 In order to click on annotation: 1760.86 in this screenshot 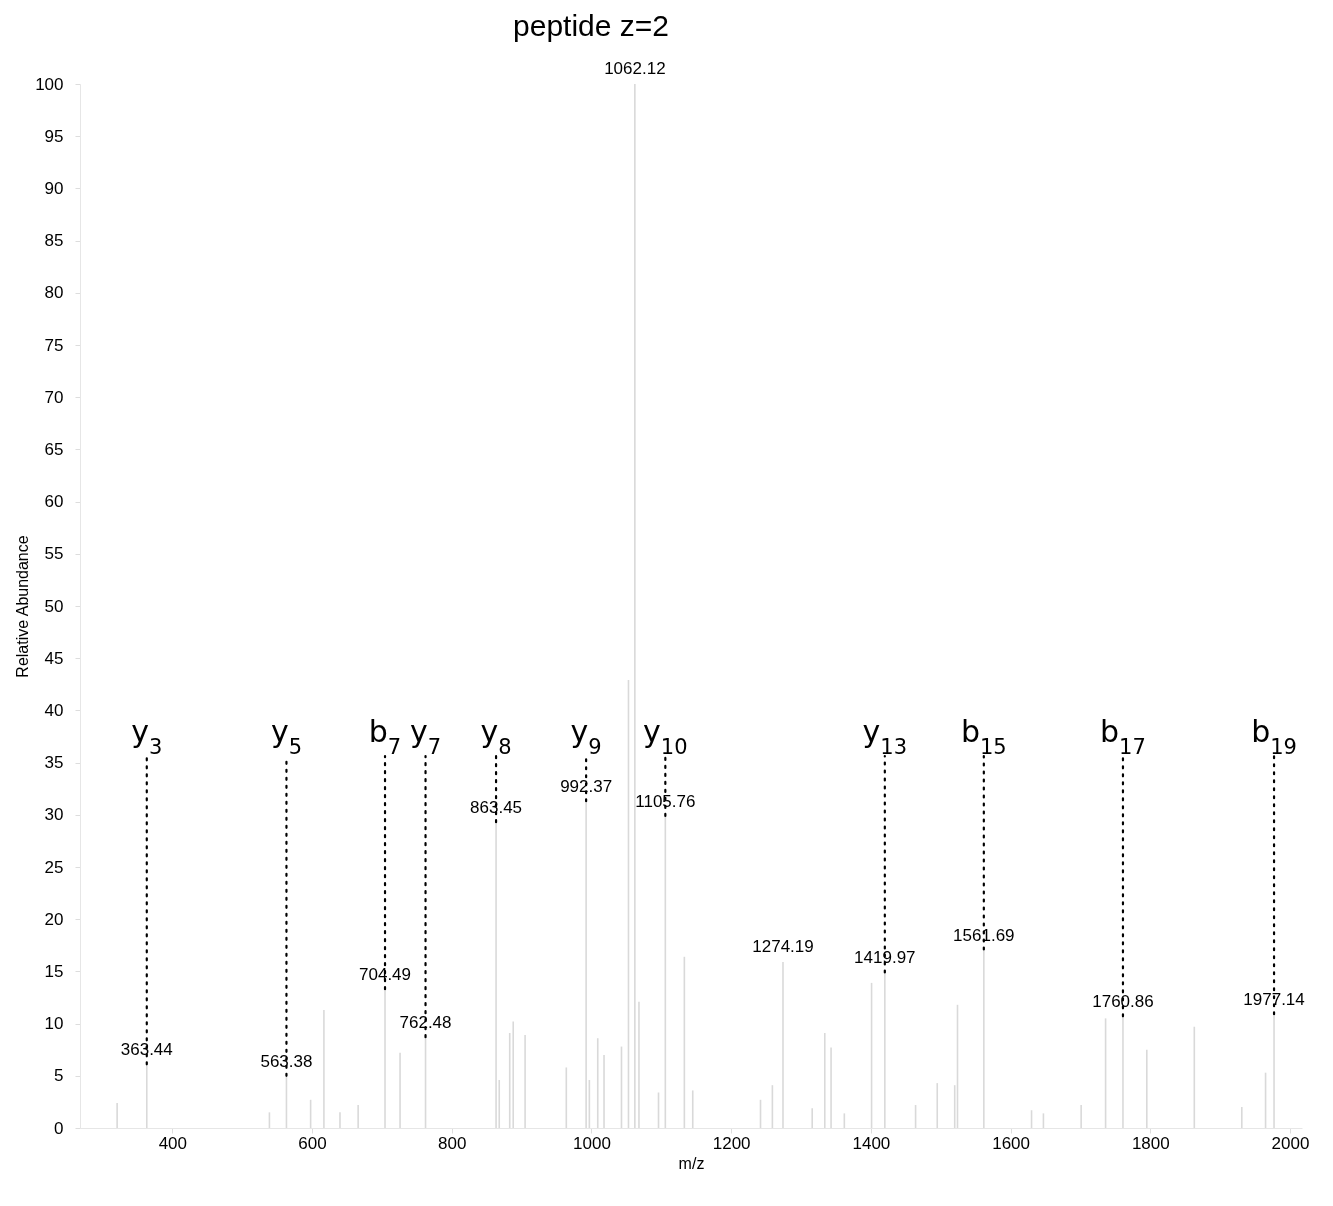, I will do `click(1123, 1002)`.